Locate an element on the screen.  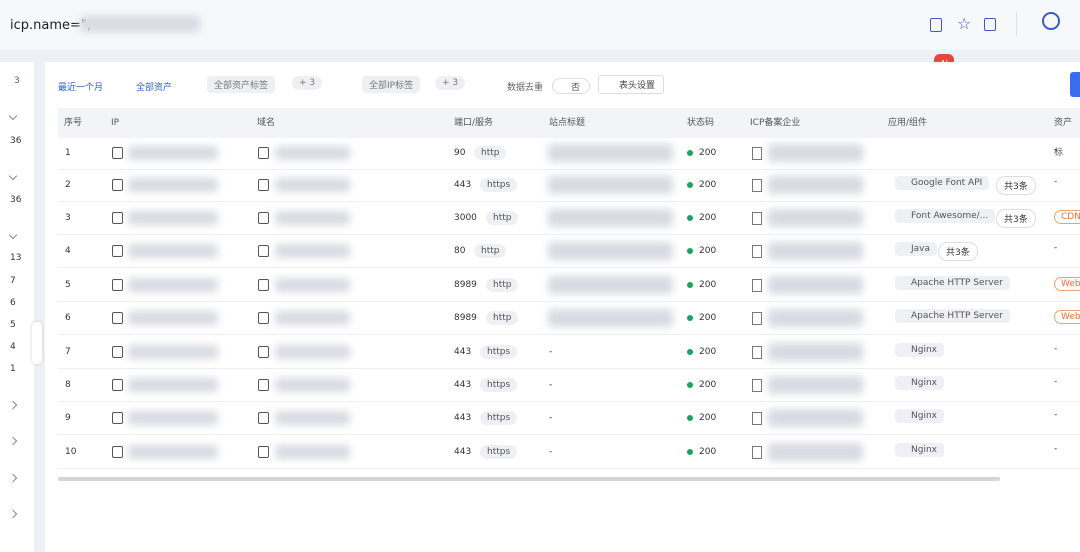
column-header: 序号 is located at coordinates (73, 123).